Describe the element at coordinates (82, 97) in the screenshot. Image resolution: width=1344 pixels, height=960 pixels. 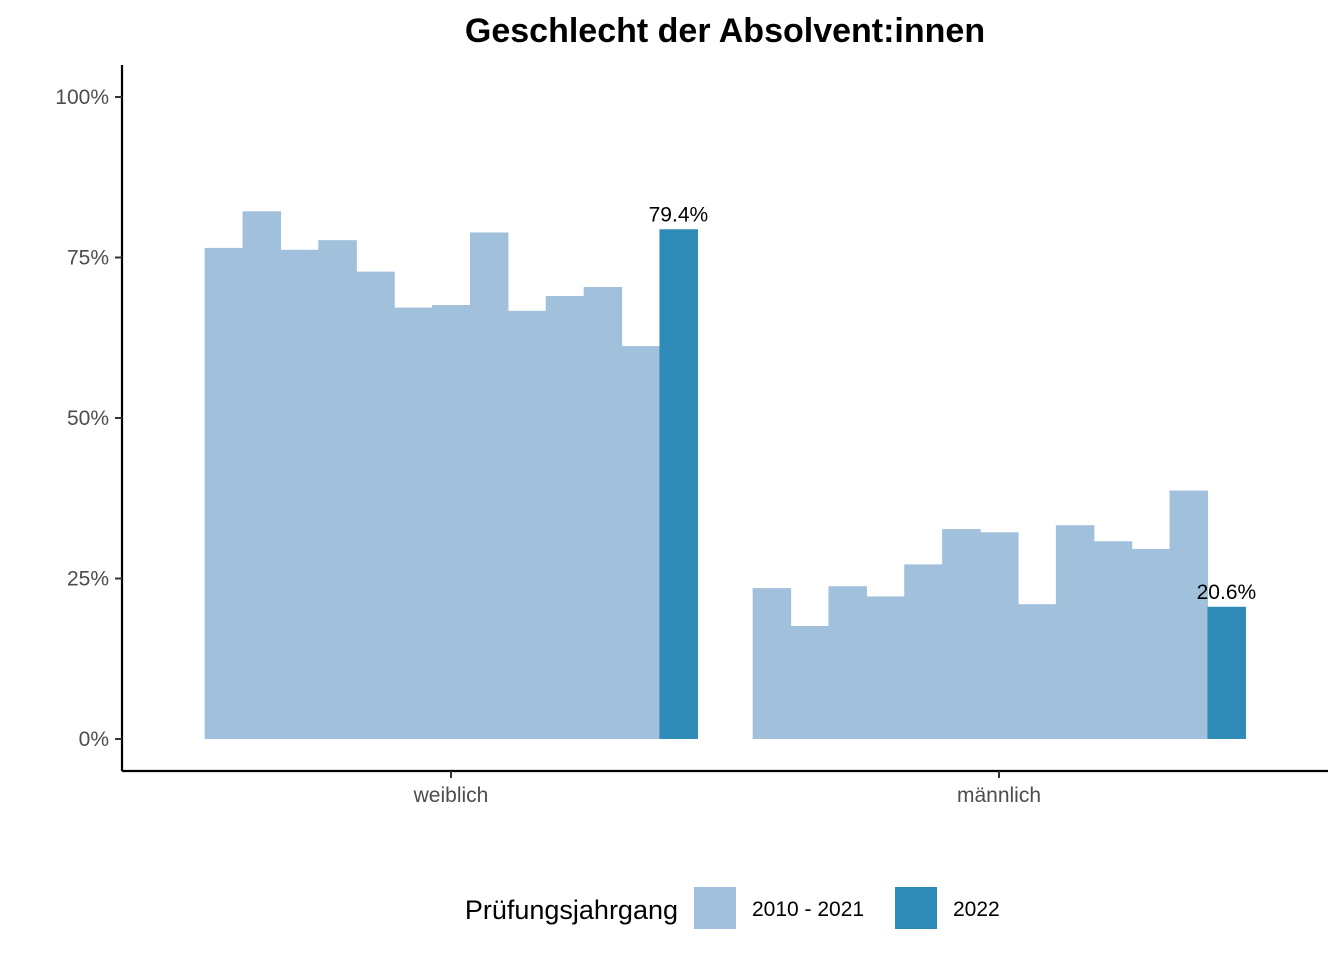
I see `y-tick-label: 100%` at that location.